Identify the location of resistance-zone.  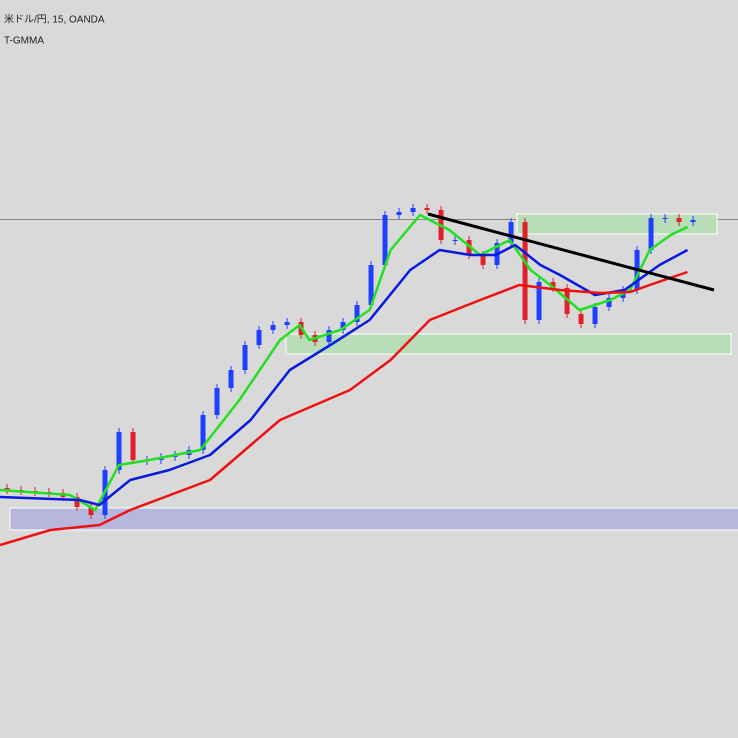
(617, 224).